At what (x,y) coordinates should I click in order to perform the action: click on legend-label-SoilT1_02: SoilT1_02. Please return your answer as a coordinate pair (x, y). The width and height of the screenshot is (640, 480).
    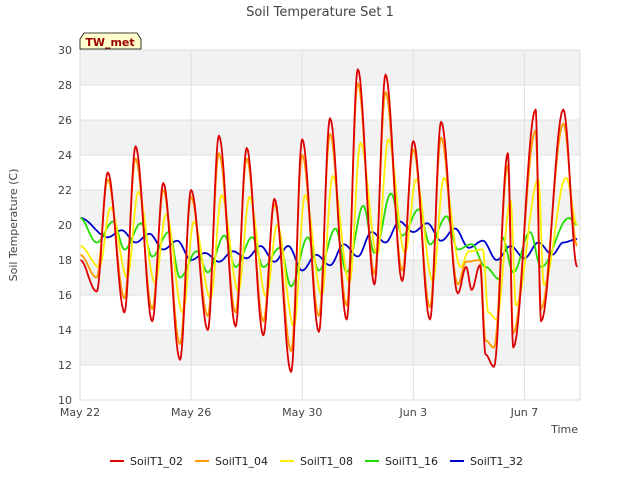
    Looking at the image, I should click on (156, 461).